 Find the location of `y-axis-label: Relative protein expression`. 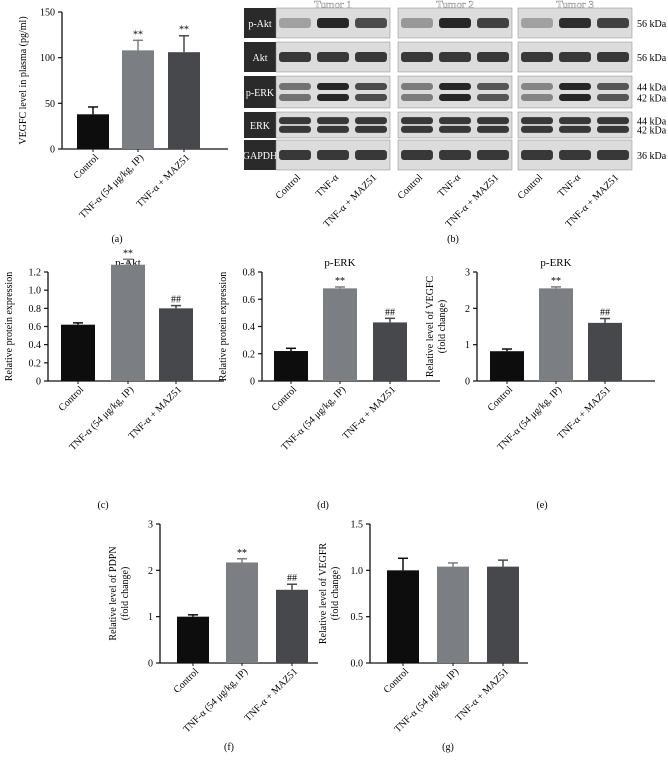

y-axis-label: Relative protein expression is located at coordinates (9, 326).